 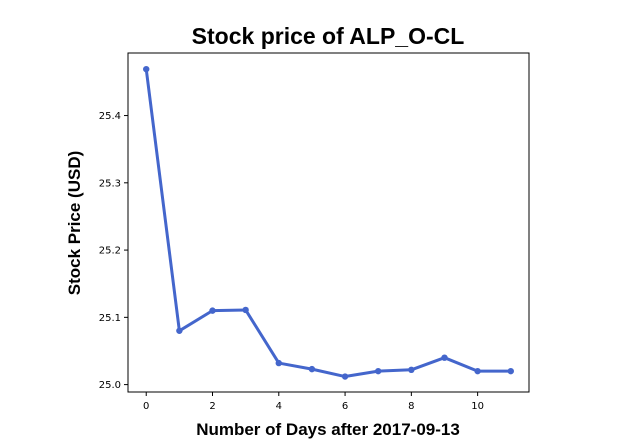 What do you see at coordinates (411, 406) in the screenshot?
I see `x-tick-label: 8` at bounding box center [411, 406].